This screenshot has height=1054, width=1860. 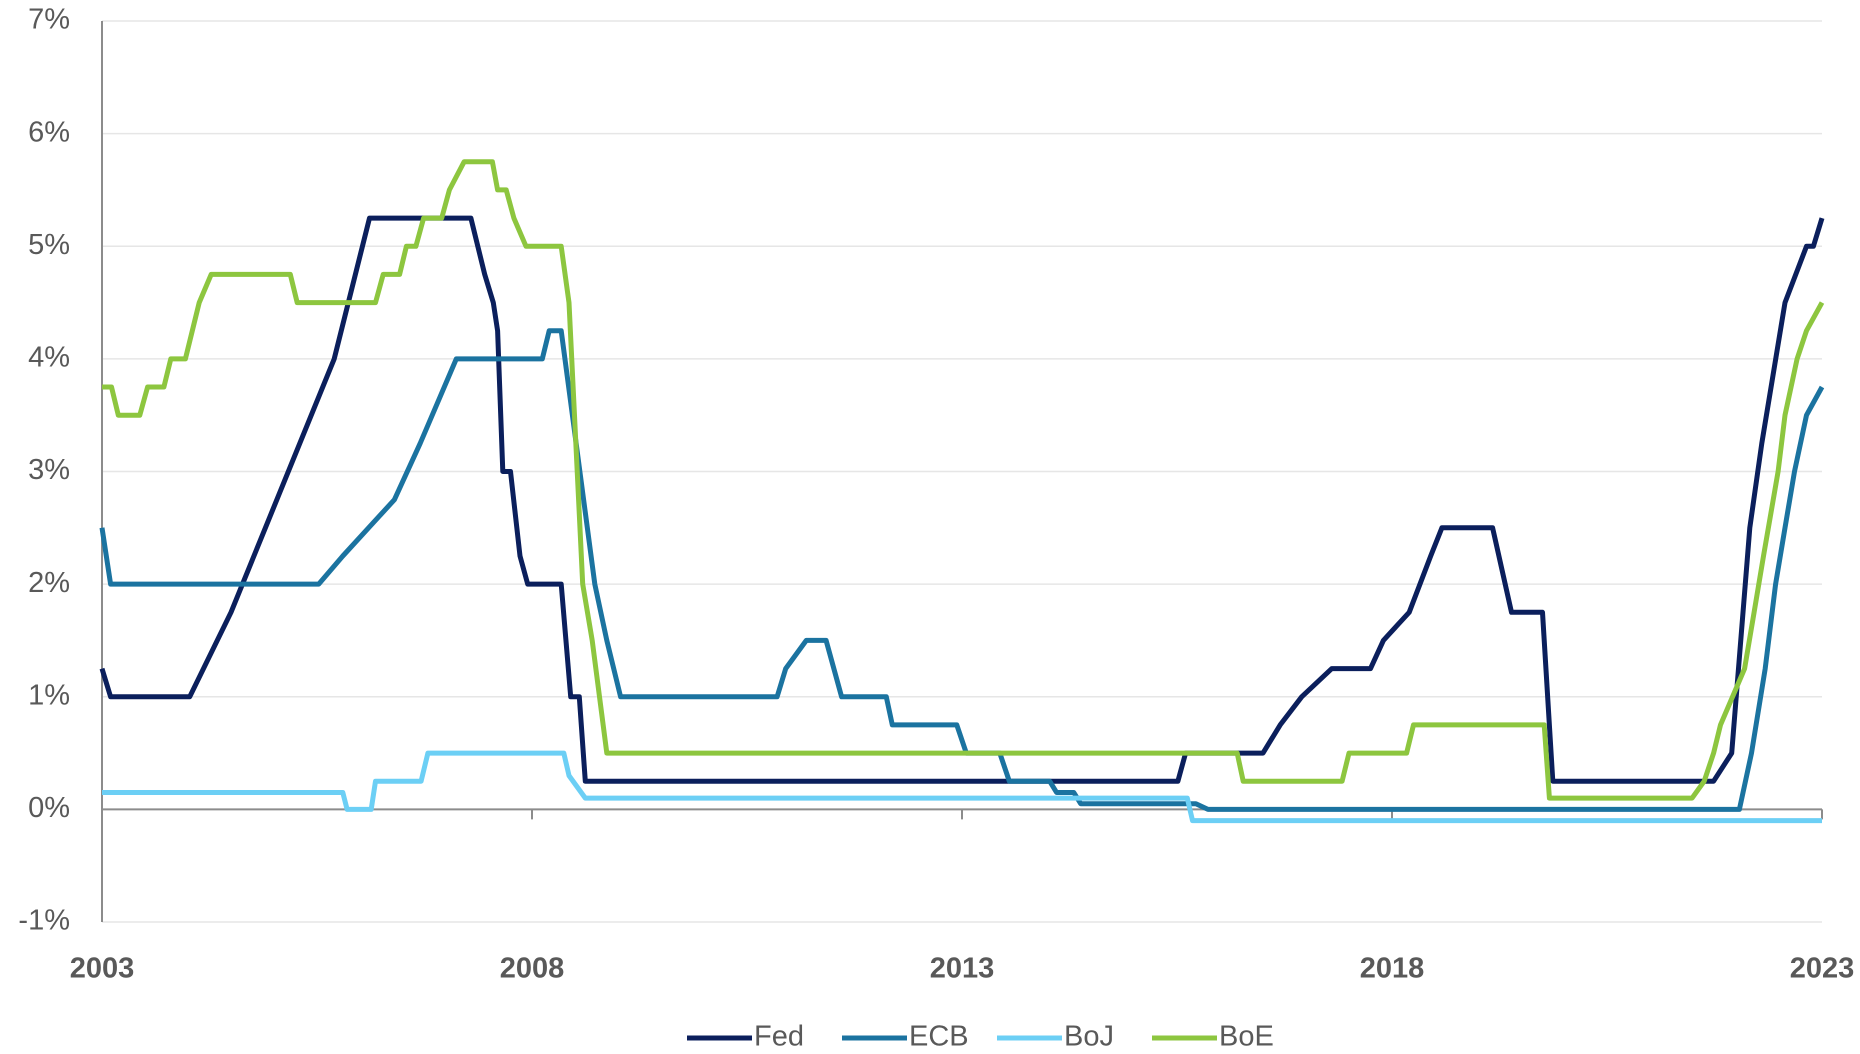 What do you see at coordinates (779, 1037) in the screenshot?
I see `legend-label: Fed` at bounding box center [779, 1037].